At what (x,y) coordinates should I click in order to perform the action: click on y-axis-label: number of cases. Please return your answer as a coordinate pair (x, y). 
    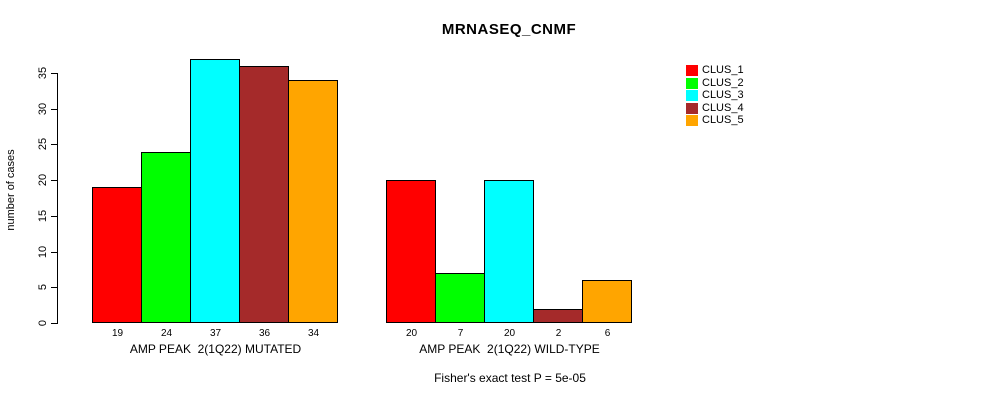
    Looking at the image, I should click on (11, 190).